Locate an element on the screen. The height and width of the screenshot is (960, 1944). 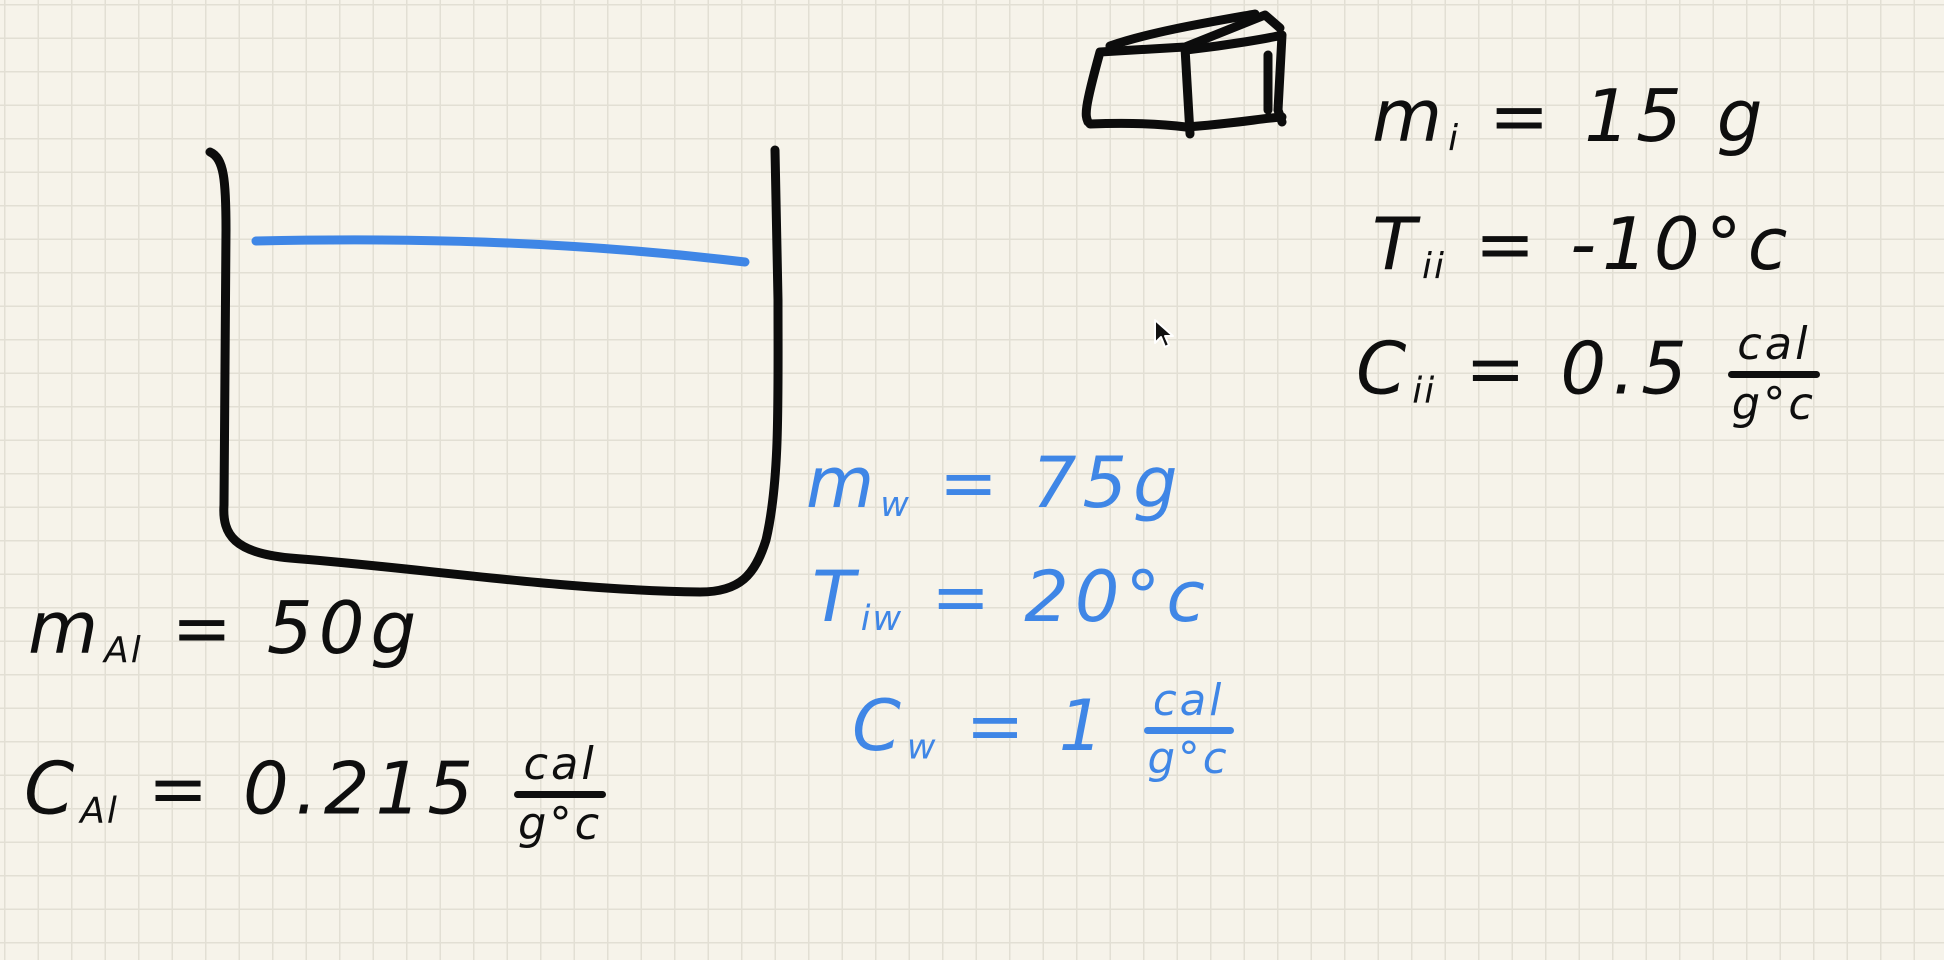
aluminum-mass-label: mAl = 50g is located at coordinates (225, 628).